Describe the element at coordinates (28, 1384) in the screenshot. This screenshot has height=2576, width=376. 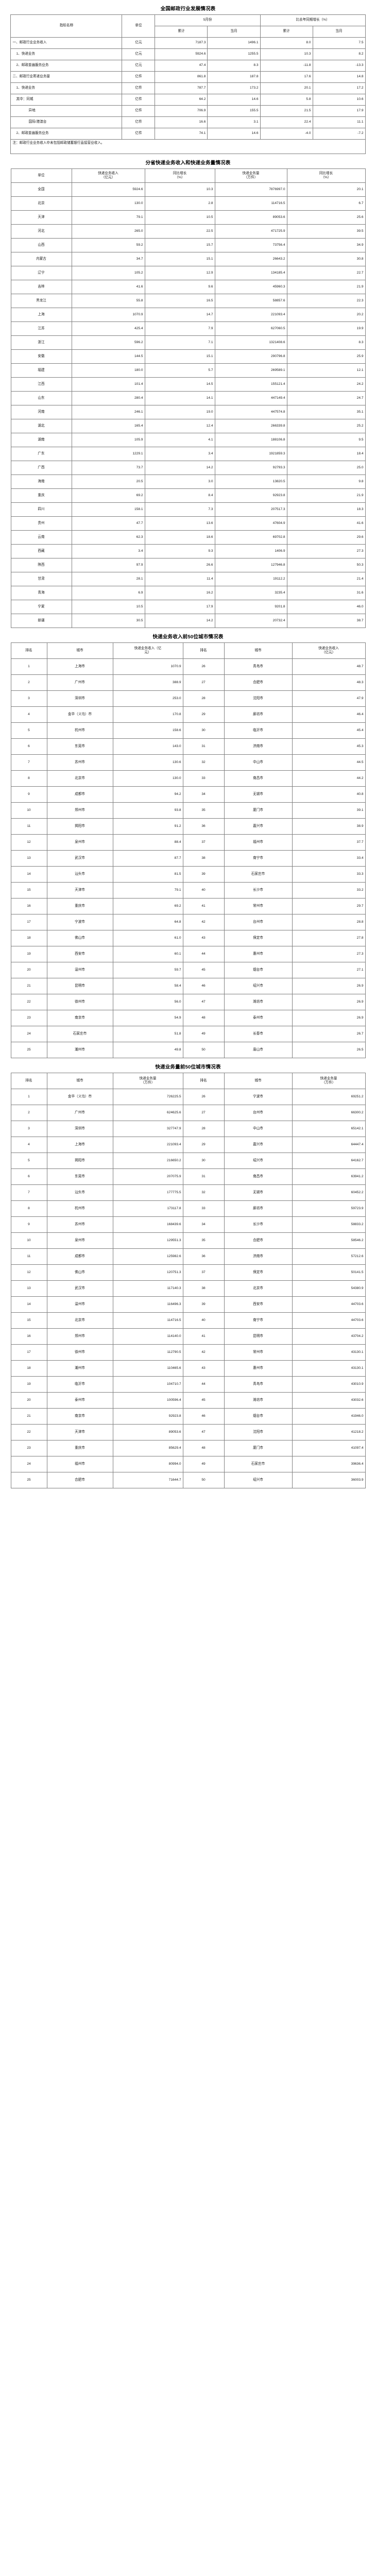
I see `rank: 19` at that location.